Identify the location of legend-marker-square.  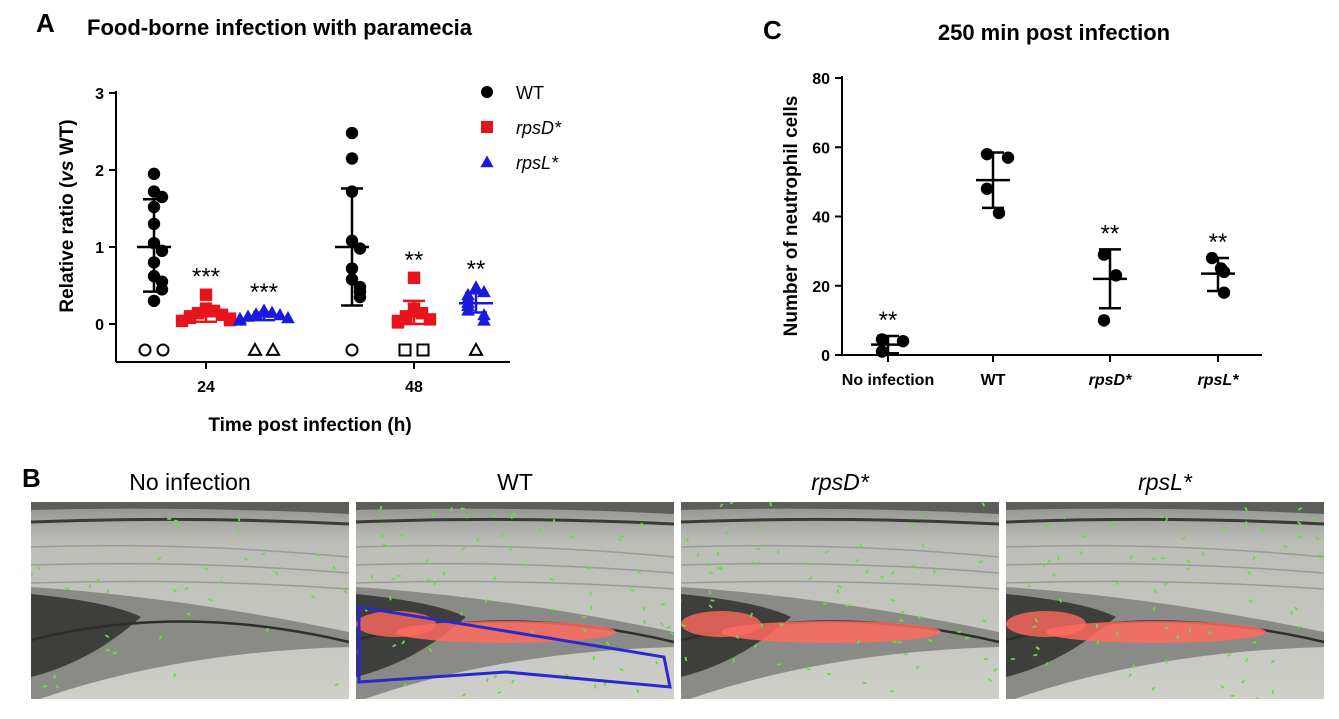
(487, 127).